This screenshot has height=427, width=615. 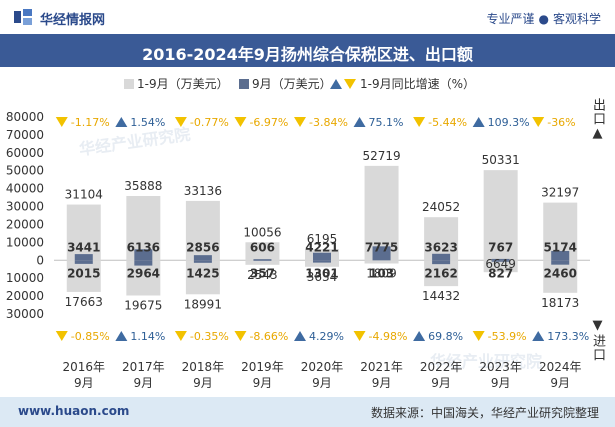 What do you see at coordinates (381, 367) in the screenshot?
I see `x-tick-label-year: 2021年` at bounding box center [381, 367].